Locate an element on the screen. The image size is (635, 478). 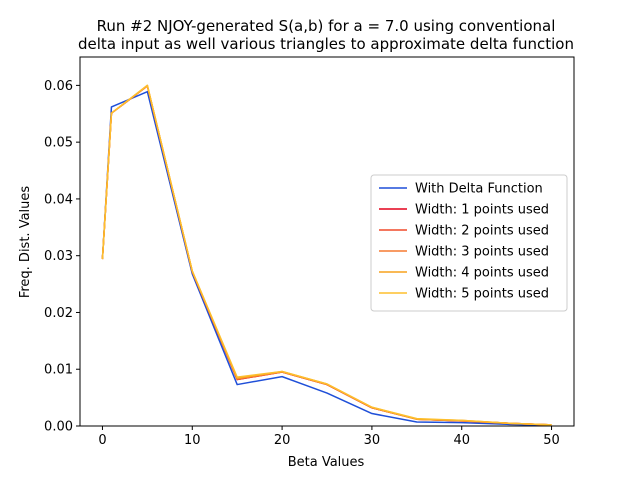
x-tick-label: 0 is located at coordinates (102, 440).